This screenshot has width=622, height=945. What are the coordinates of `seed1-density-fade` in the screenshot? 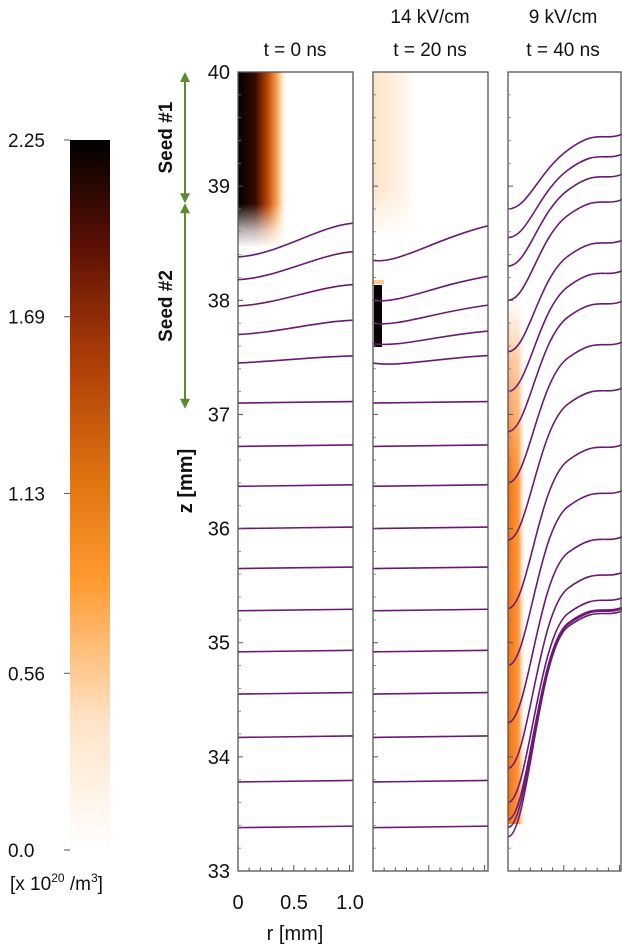 It's located at (264, 160).